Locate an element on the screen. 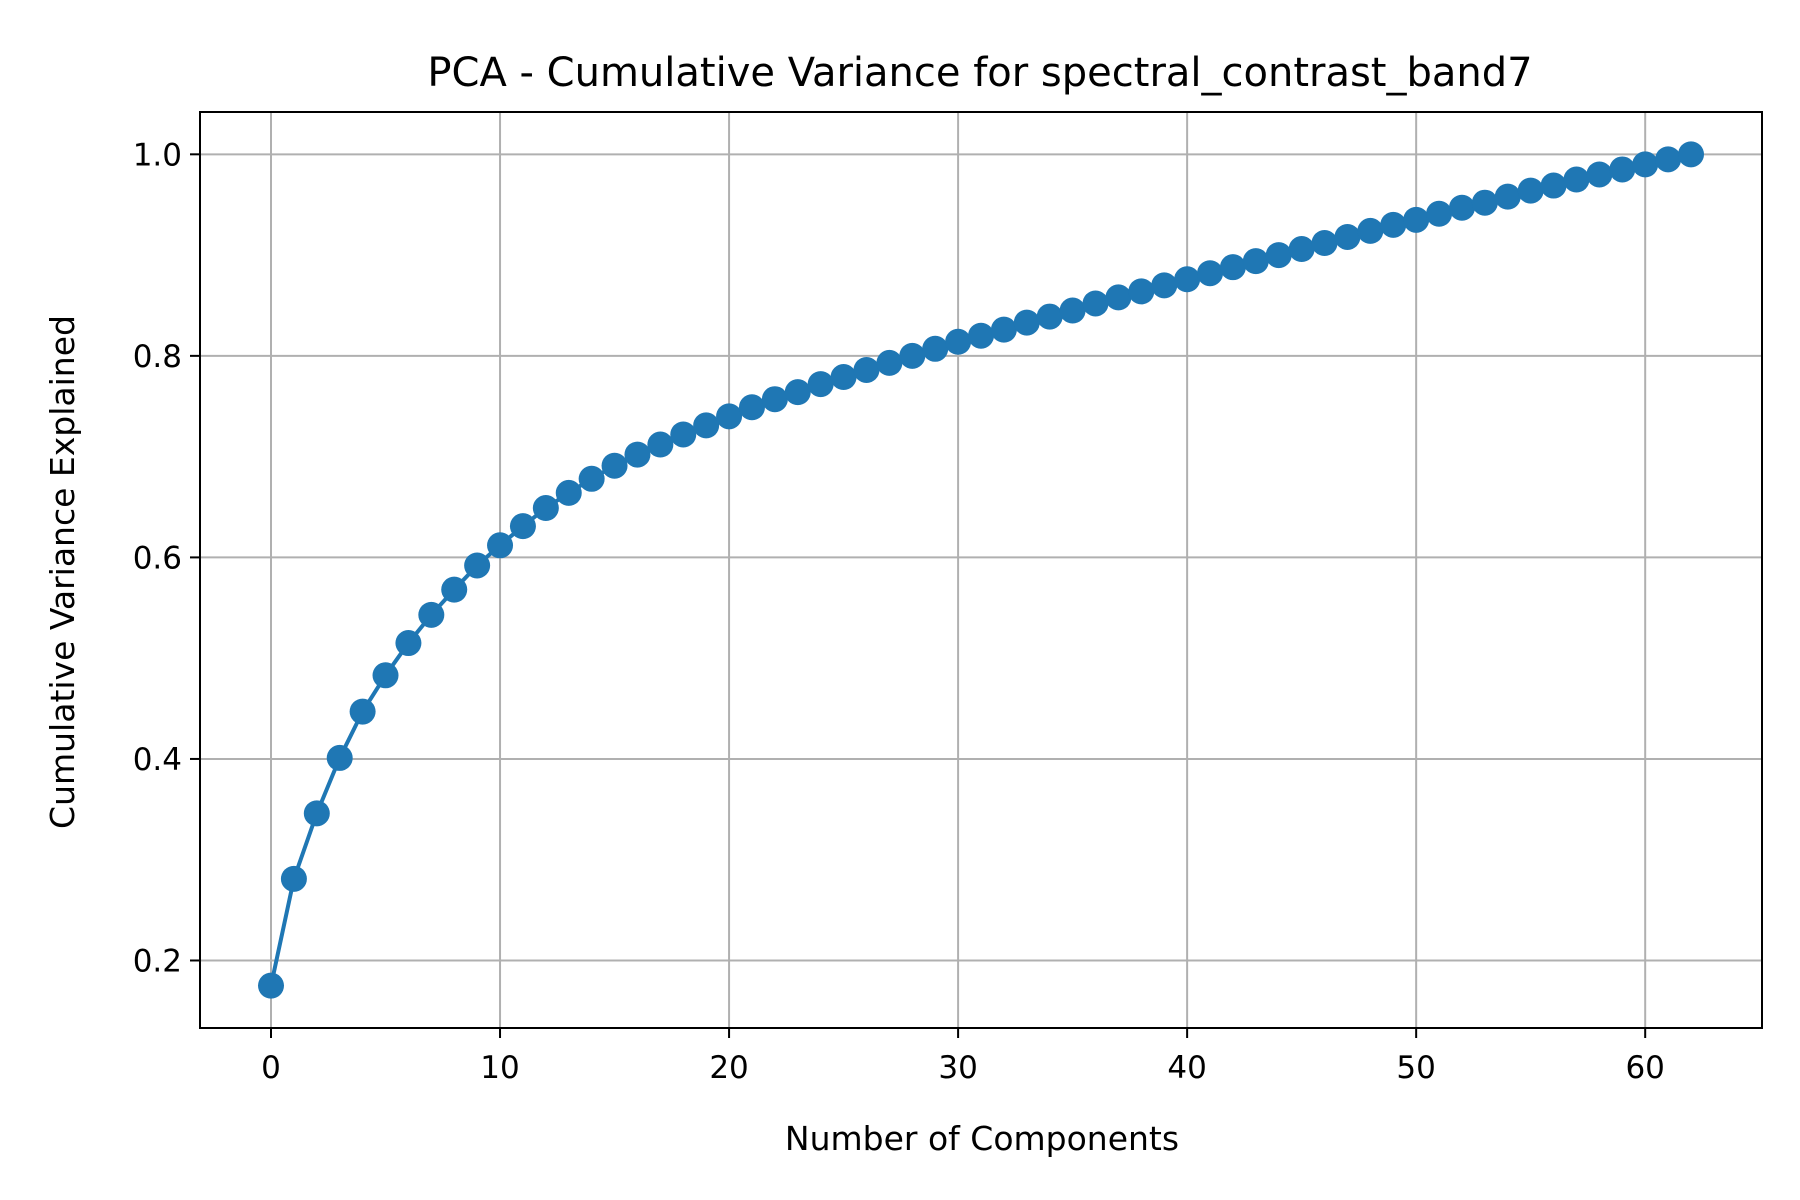 The width and height of the screenshot is (1800, 1200). x-tick-label: 50 is located at coordinates (1415, 1068).